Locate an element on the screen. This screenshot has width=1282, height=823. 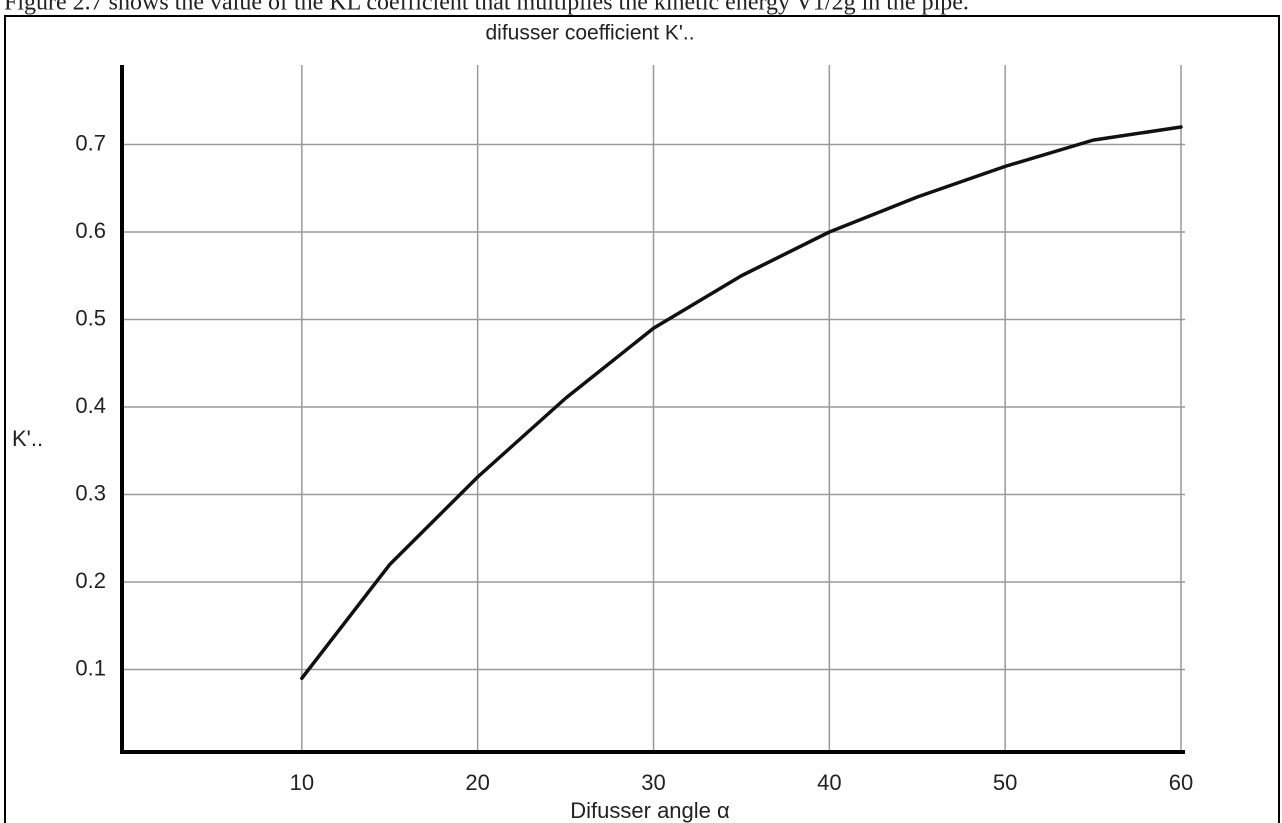
x-tick-label: 20 is located at coordinates (477, 782).